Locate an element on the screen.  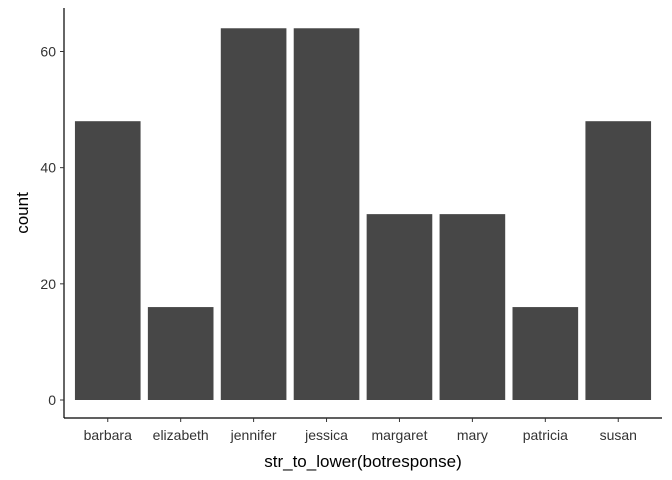
x-axis-title: str_to_lower(botresponse) is located at coordinates (362, 461).